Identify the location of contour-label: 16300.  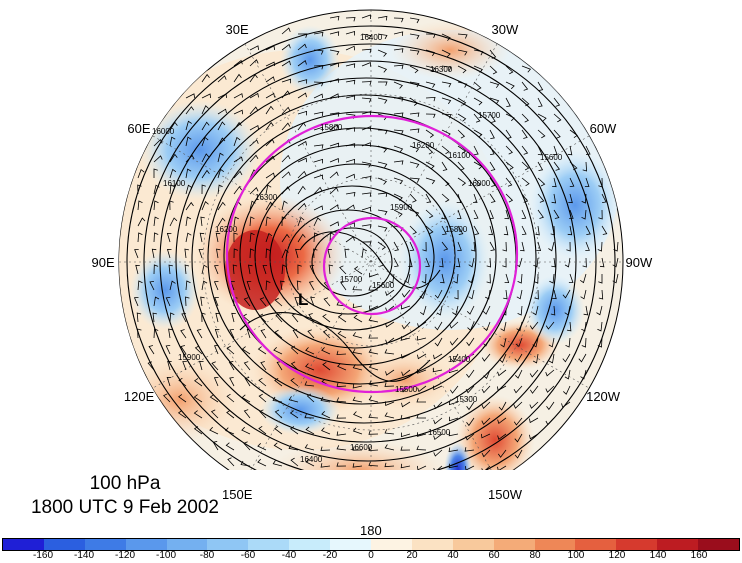
(441, 69).